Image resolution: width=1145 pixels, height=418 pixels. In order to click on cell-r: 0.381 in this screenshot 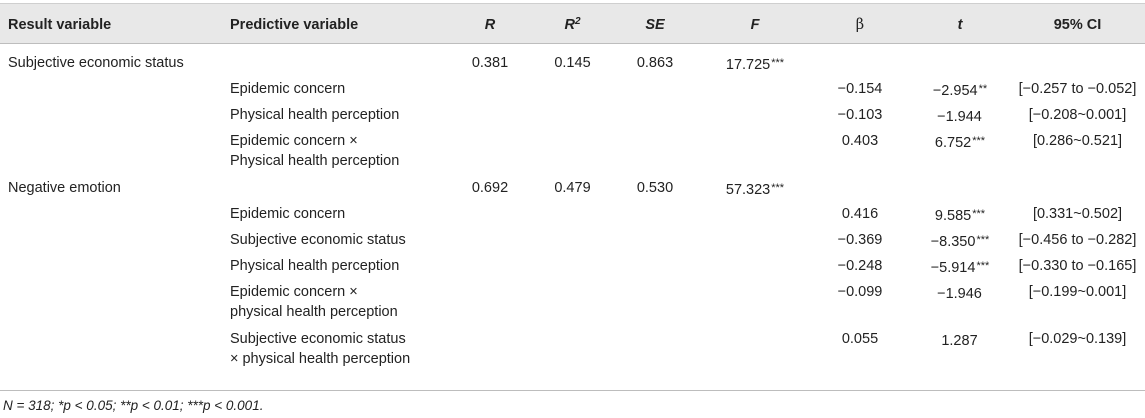, I will do `click(490, 63)`.